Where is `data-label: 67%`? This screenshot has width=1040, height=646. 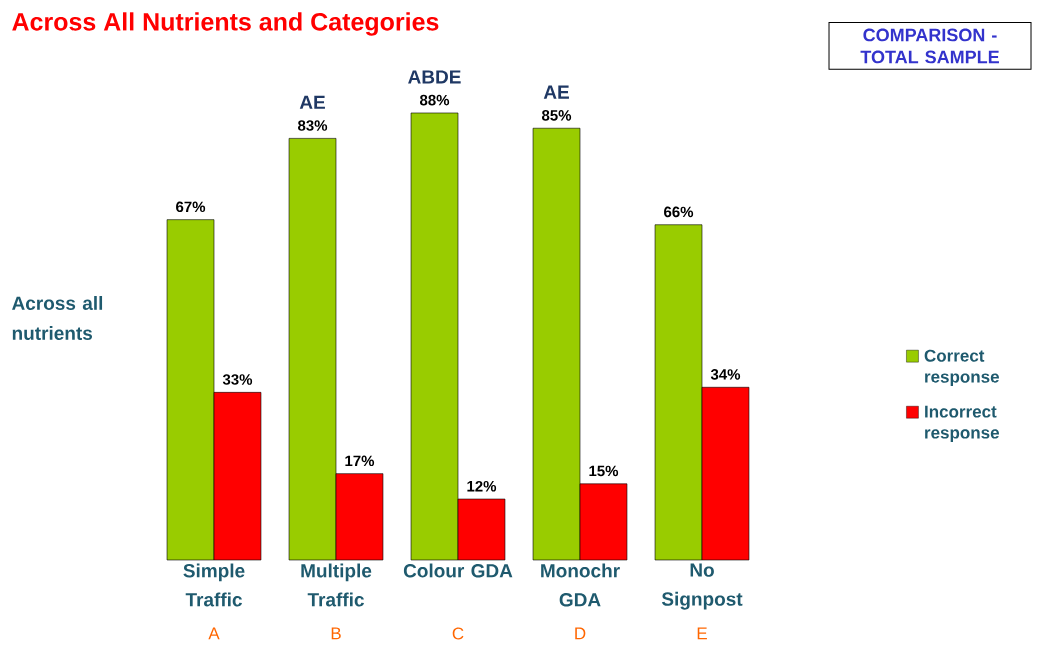
data-label: 67% is located at coordinates (191, 207).